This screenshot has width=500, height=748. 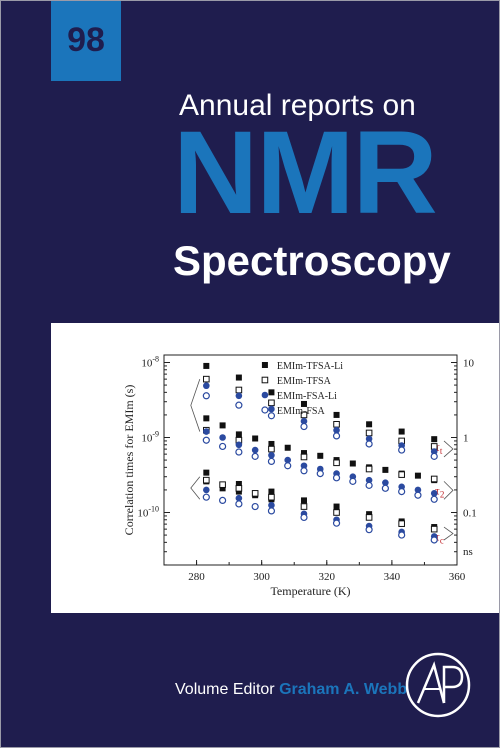 What do you see at coordinates (448, 449) in the screenshot?
I see `right-bracket-tau-t` at bounding box center [448, 449].